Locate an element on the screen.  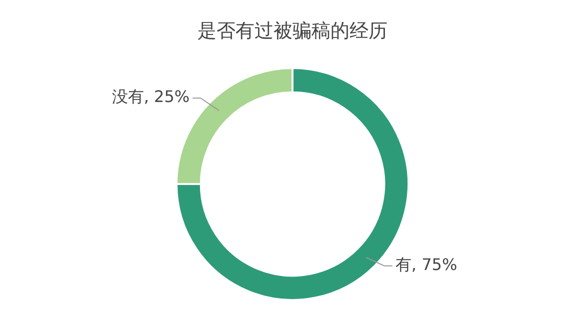
slice-label: 有, 75% is located at coordinates (426, 264).